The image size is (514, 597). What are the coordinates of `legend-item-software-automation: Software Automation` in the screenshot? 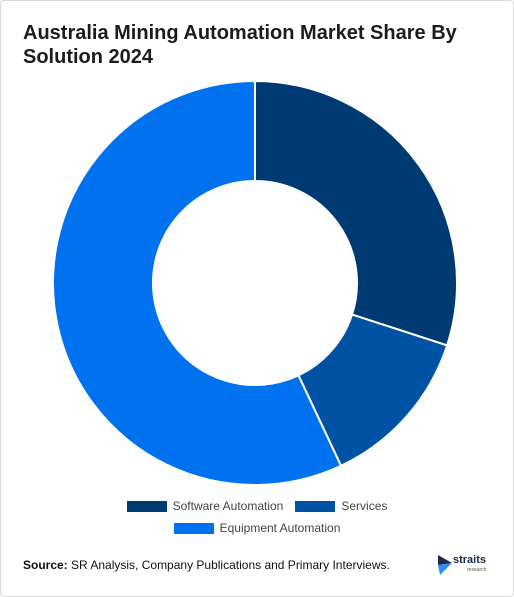 It's located at (205, 506).